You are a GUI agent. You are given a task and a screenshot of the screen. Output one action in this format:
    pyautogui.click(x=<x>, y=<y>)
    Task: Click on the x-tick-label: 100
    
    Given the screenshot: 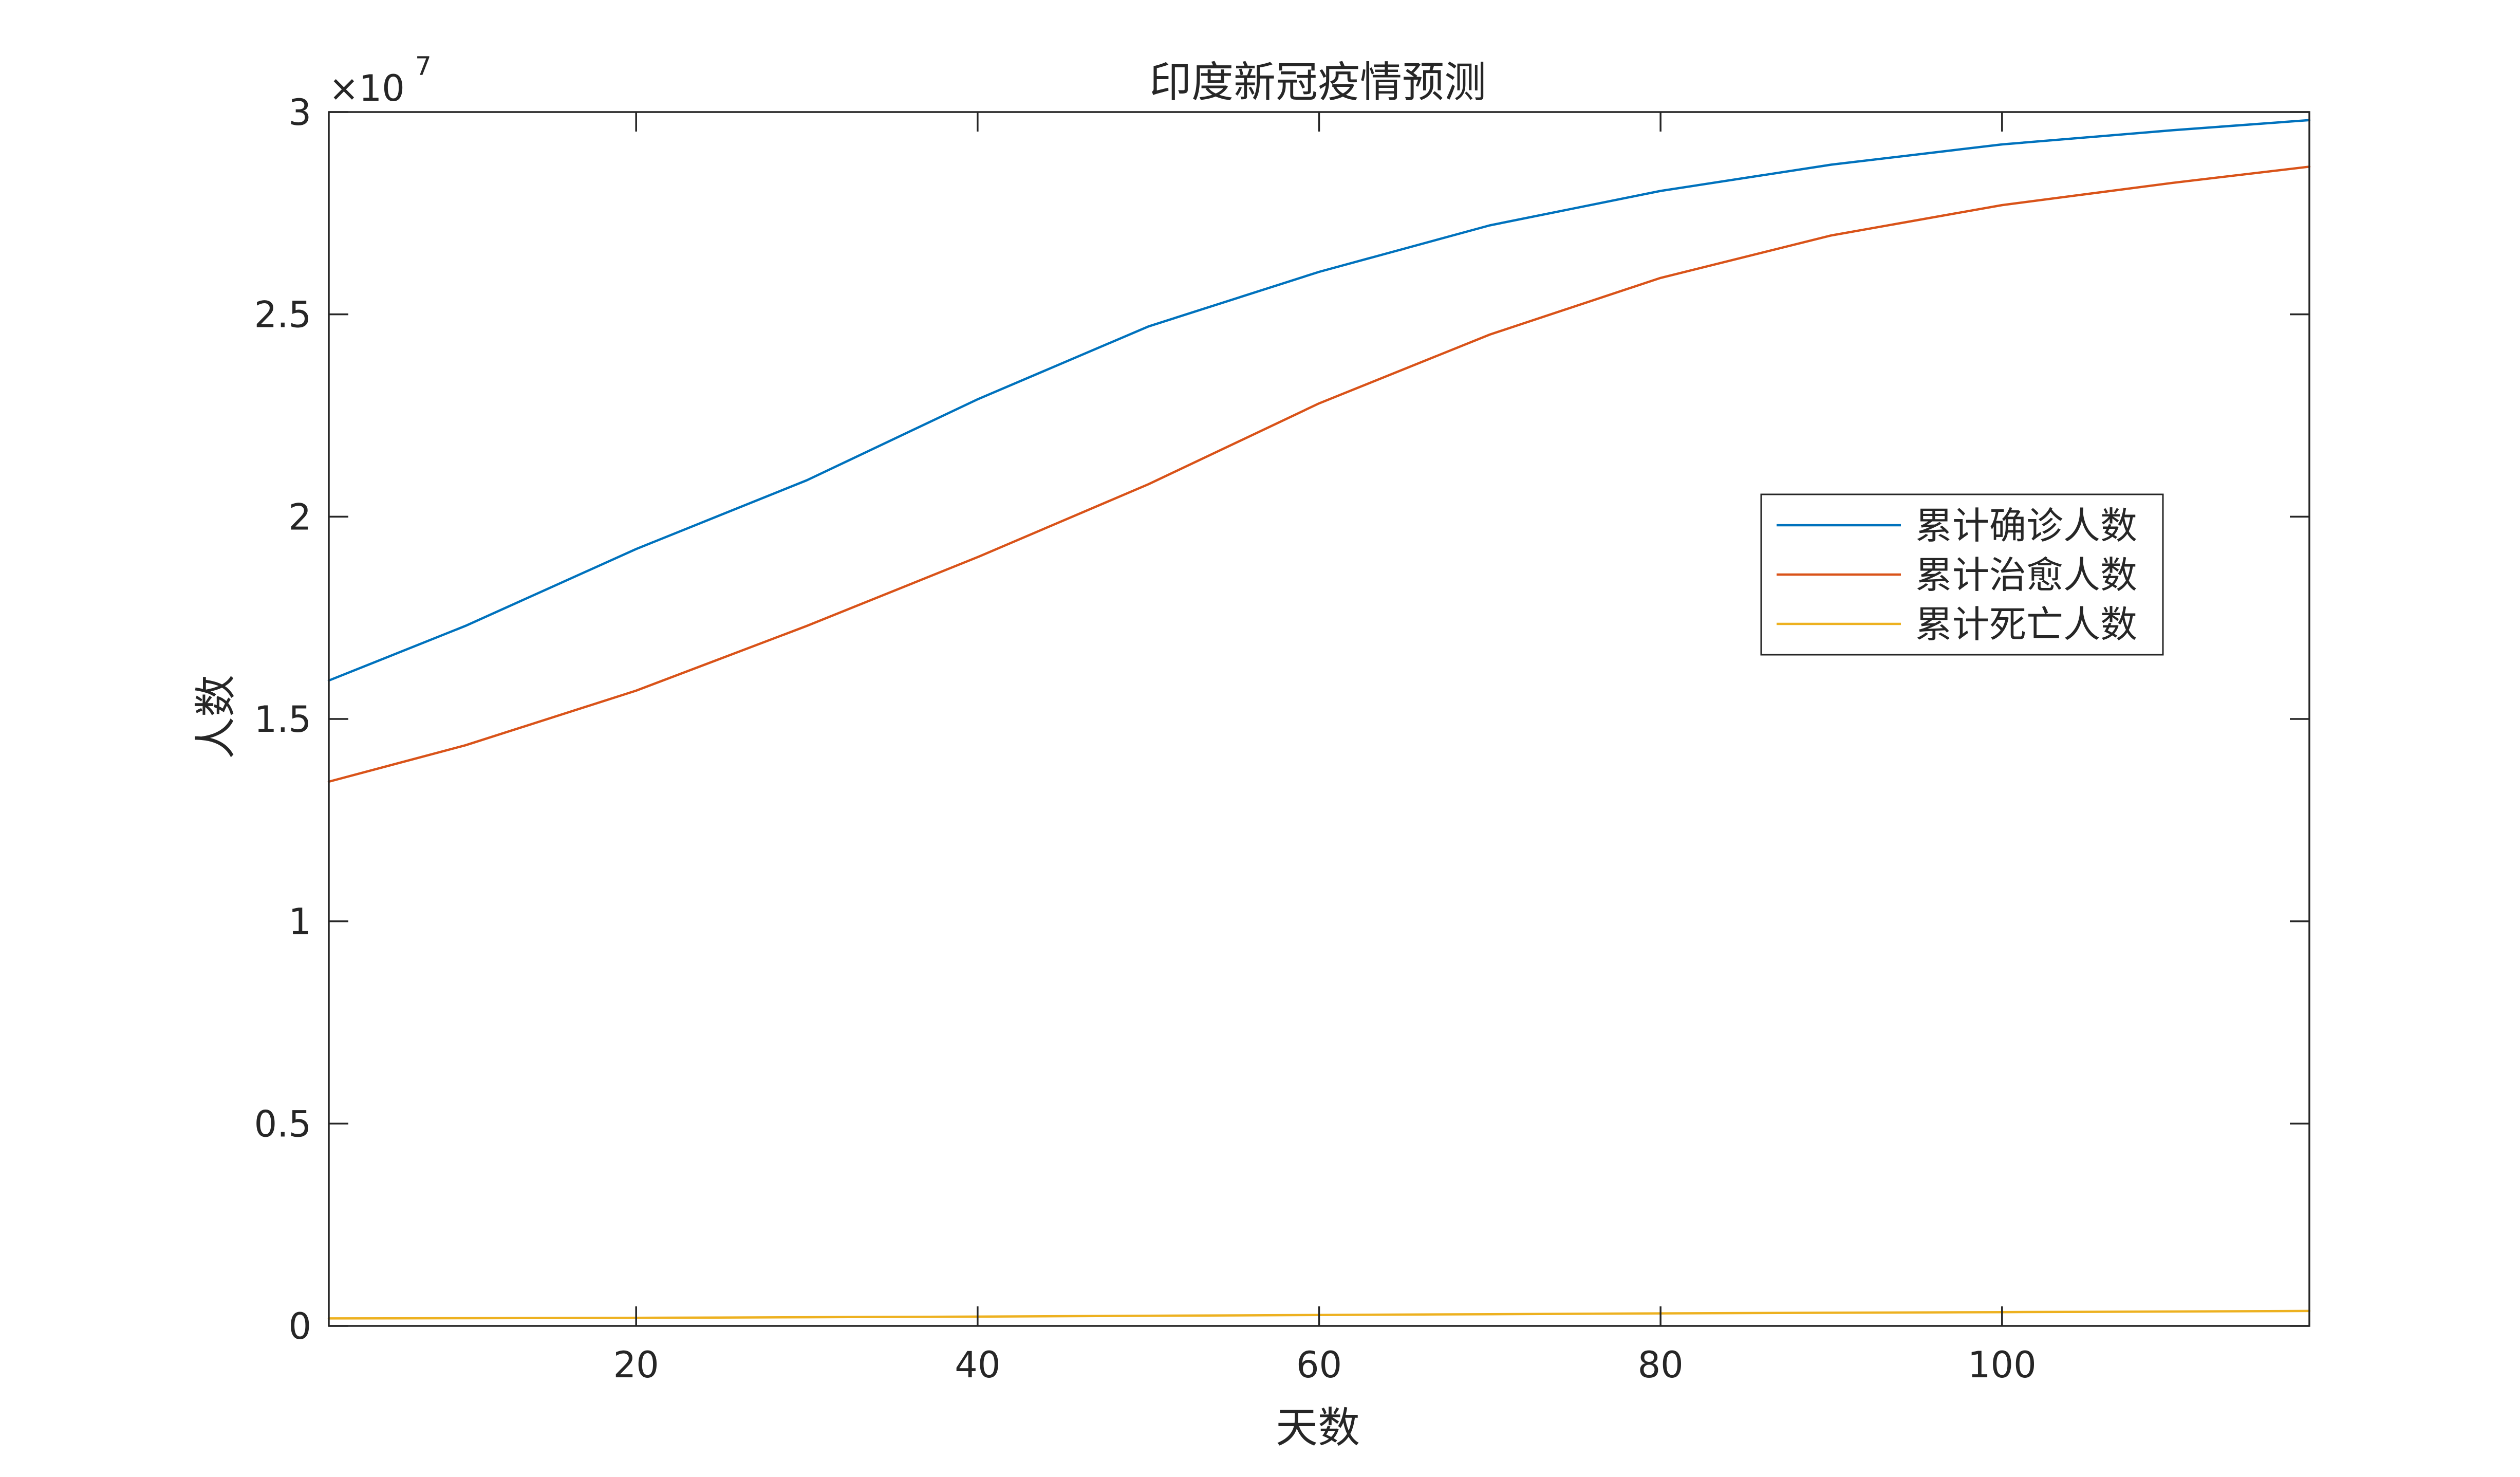 What is the action you would take?
    pyautogui.click(x=2002, y=1365)
    